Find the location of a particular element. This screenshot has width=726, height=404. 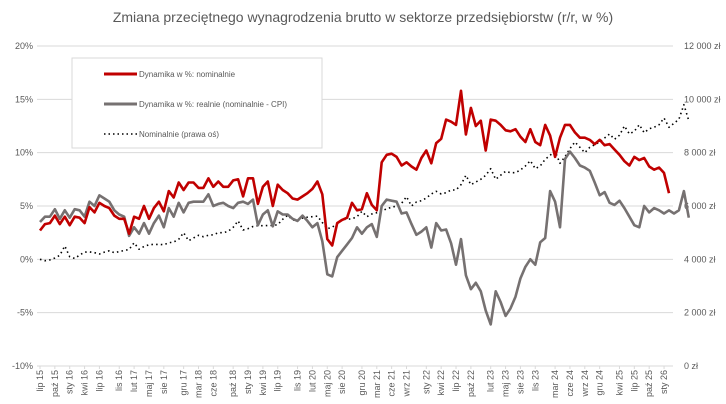

x-tick-label: mar 24 is located at coordinates (555, 384).